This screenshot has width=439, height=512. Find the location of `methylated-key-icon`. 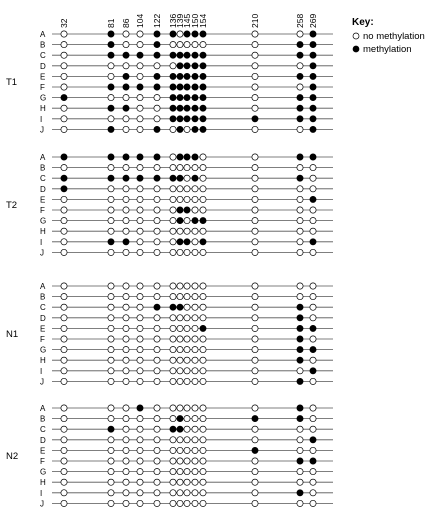

methylated-key-icon is located at coordinates (356, 49).